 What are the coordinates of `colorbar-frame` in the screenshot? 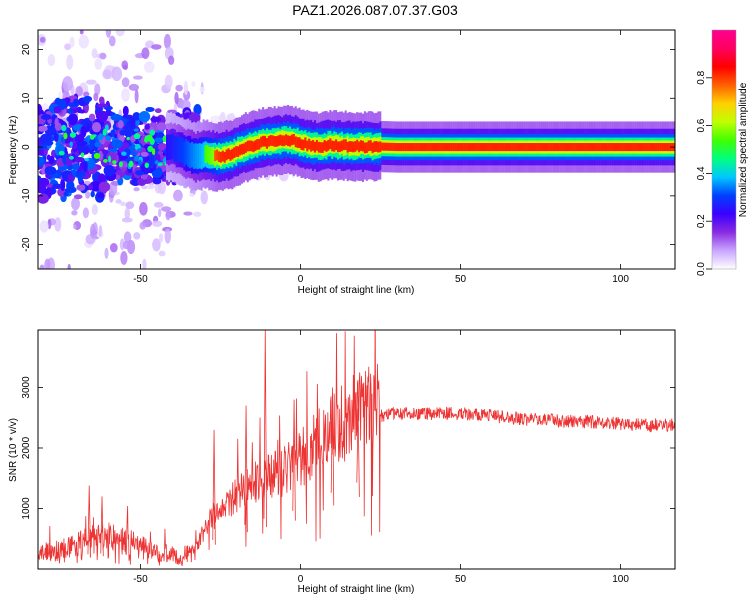 It's located at (724, 149).